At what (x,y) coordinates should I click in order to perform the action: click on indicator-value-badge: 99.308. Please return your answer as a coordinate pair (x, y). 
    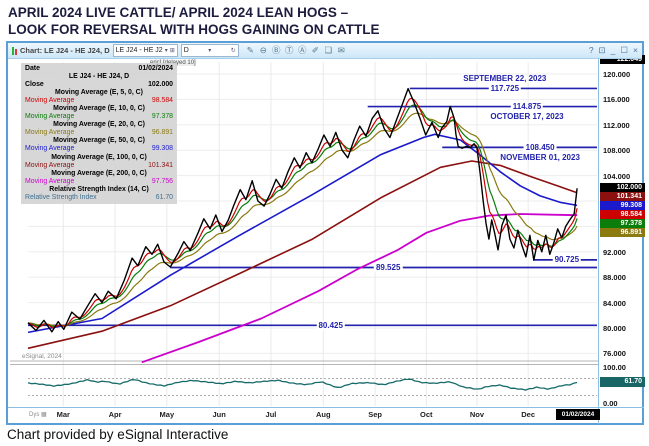
    Looking at the image, I should click on (622, 205).